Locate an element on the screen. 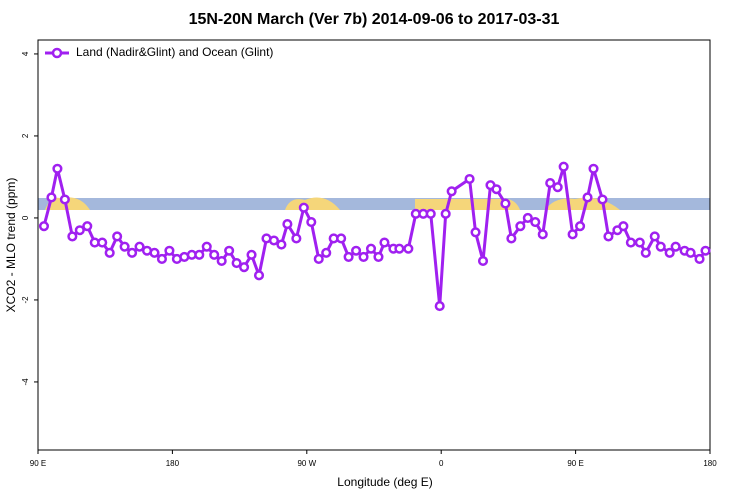 The height and width of the screenshot is (500, 750). background-map is located at coordinates (374, 203).